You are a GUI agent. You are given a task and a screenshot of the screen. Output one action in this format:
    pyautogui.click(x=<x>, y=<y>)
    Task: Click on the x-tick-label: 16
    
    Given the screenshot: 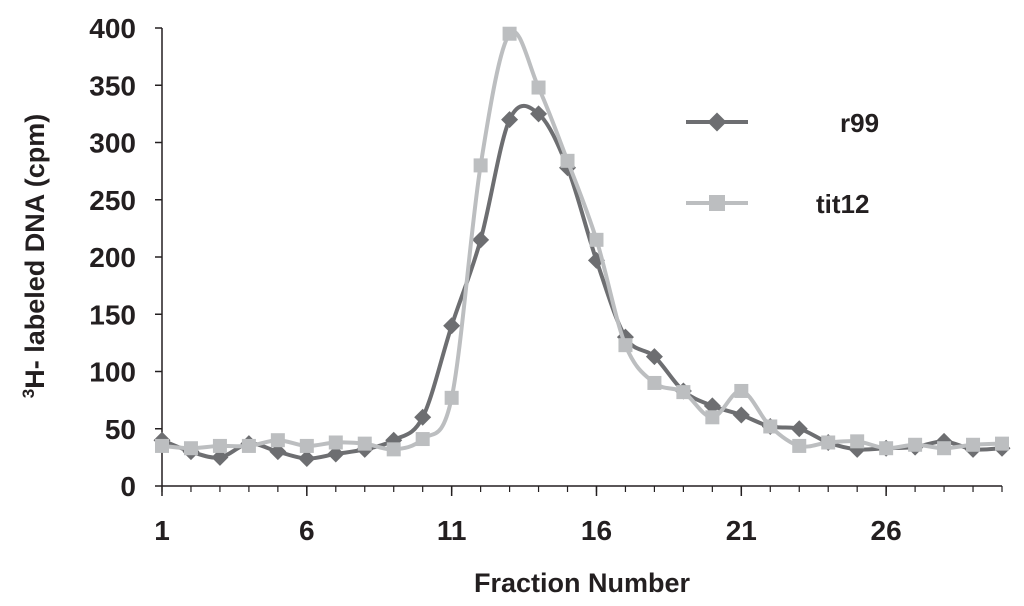 What is the action you would take?
    pyautogui.click(x=596, y=530)
    